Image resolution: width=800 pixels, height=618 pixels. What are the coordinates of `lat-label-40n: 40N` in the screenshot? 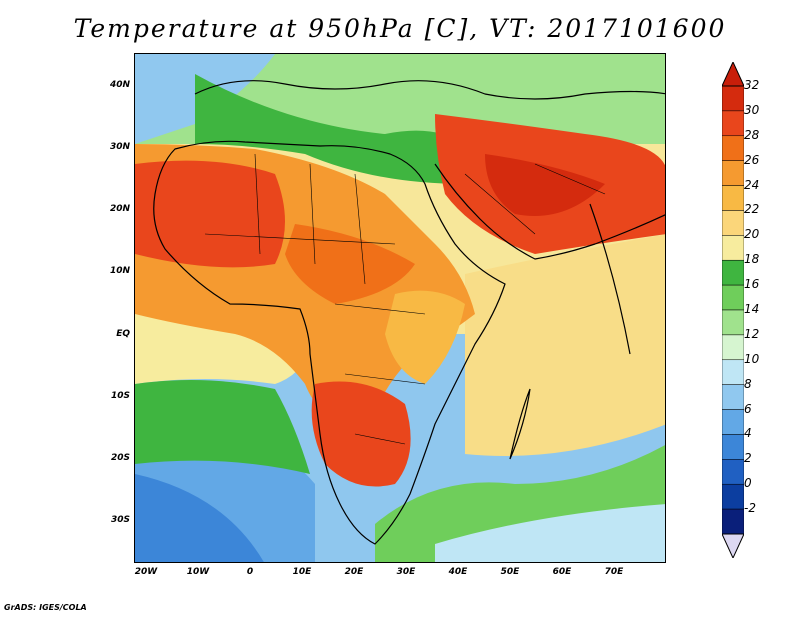 It's located at (119, 85).